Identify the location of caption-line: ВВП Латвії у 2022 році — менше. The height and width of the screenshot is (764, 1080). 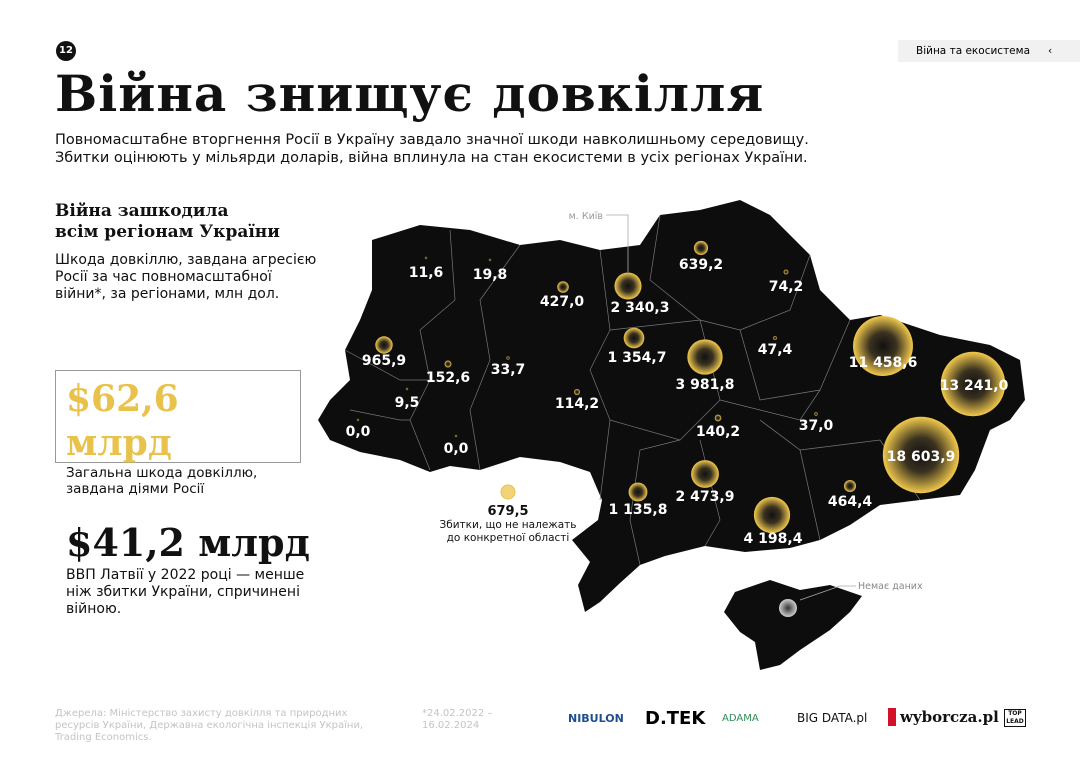
(185, 575).